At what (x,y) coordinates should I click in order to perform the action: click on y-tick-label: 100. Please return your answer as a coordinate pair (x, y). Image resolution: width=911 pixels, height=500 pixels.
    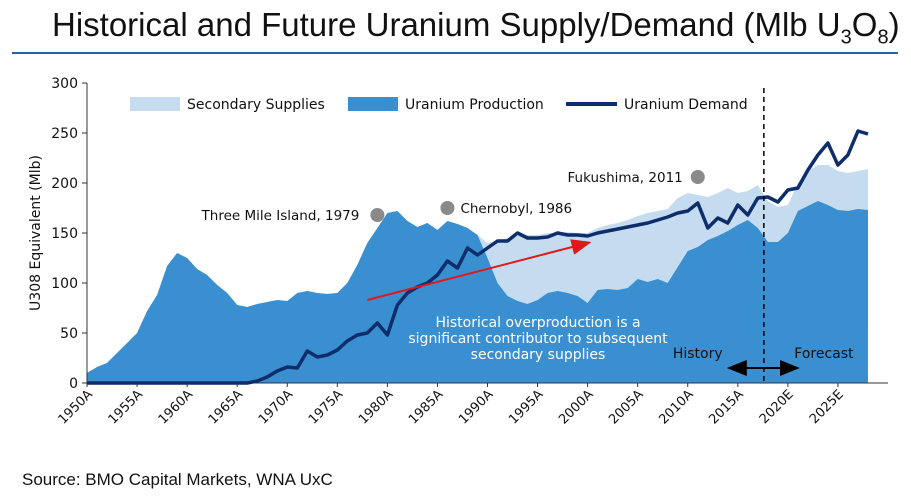
    Looking at the image, I should click on (64, 284).